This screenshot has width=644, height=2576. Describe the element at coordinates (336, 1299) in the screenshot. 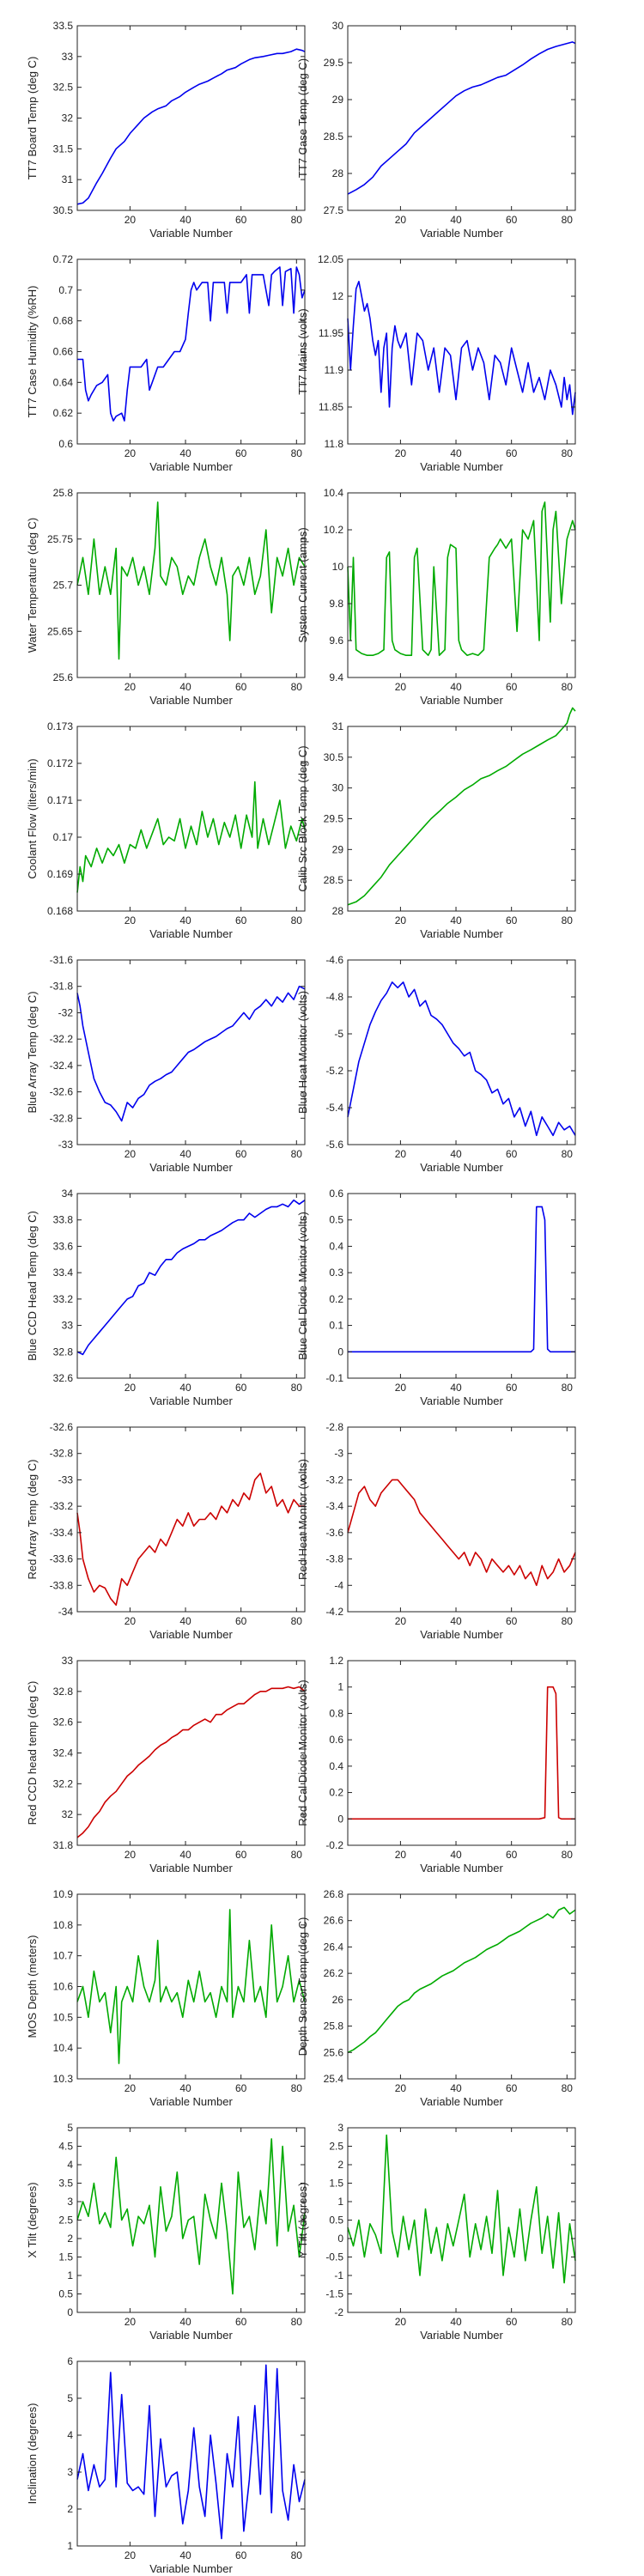

I see `y-tick-label: 0.2` at that location.